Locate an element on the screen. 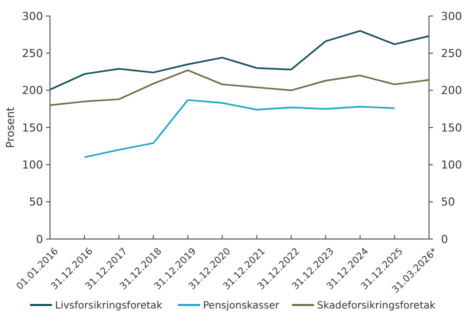 The height and width of the screenshot is (315, 472). y-tick-label: 250 is located at coordinates (32, 53).